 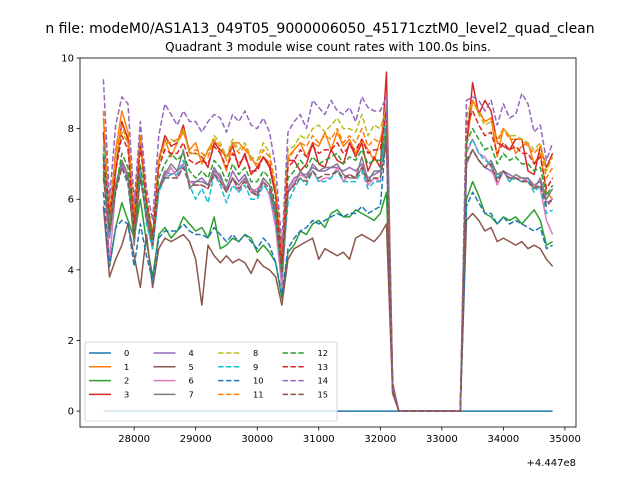 What do you see at coordinates (211, 381) in the screenshot?
I see `legend-frame` at bounding box center [211, 381].